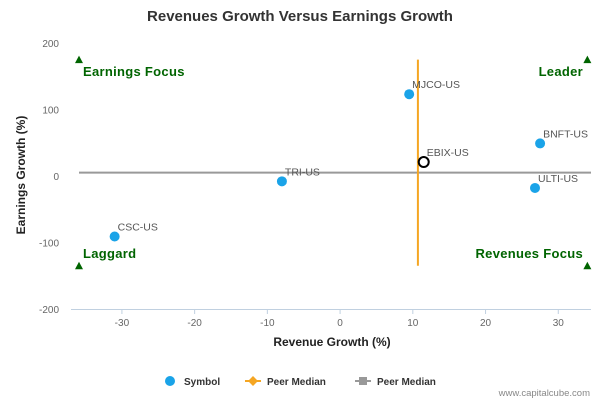  What do you see at coordinates (409, 94) in the screenshot?
I see `point-mjco-us` at bounding box center [409, 94].